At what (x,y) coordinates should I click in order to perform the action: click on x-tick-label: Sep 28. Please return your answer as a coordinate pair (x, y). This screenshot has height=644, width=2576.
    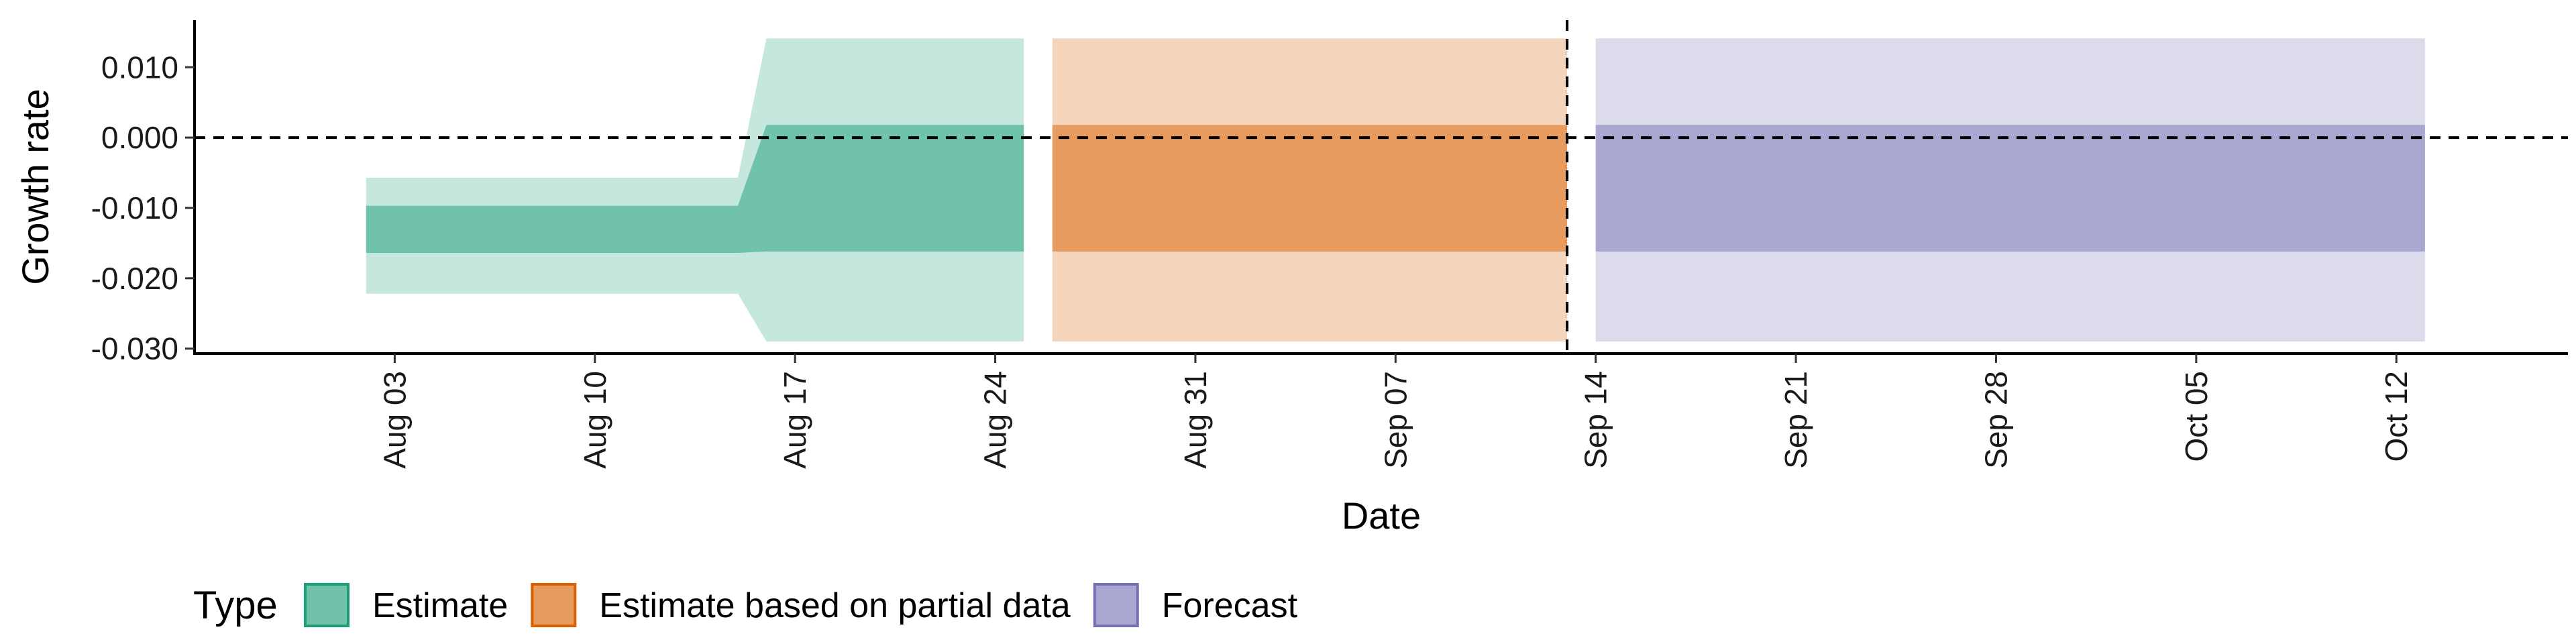
    Looking at the image, I should click on (1995, 420).